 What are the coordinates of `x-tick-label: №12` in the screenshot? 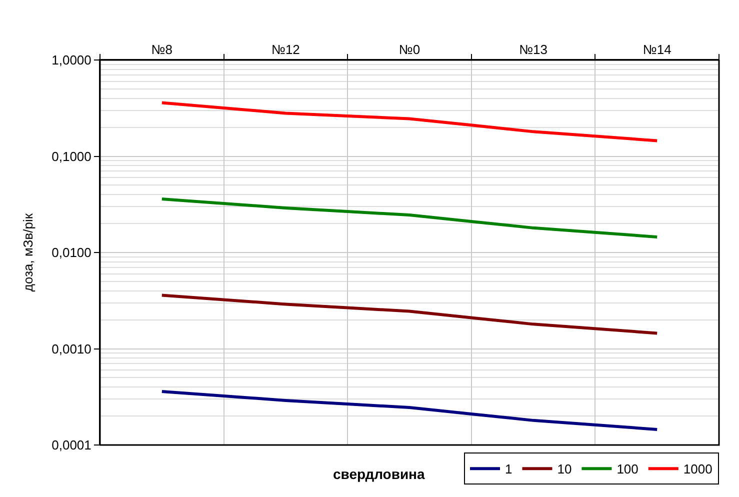 It's located at (285, 49).